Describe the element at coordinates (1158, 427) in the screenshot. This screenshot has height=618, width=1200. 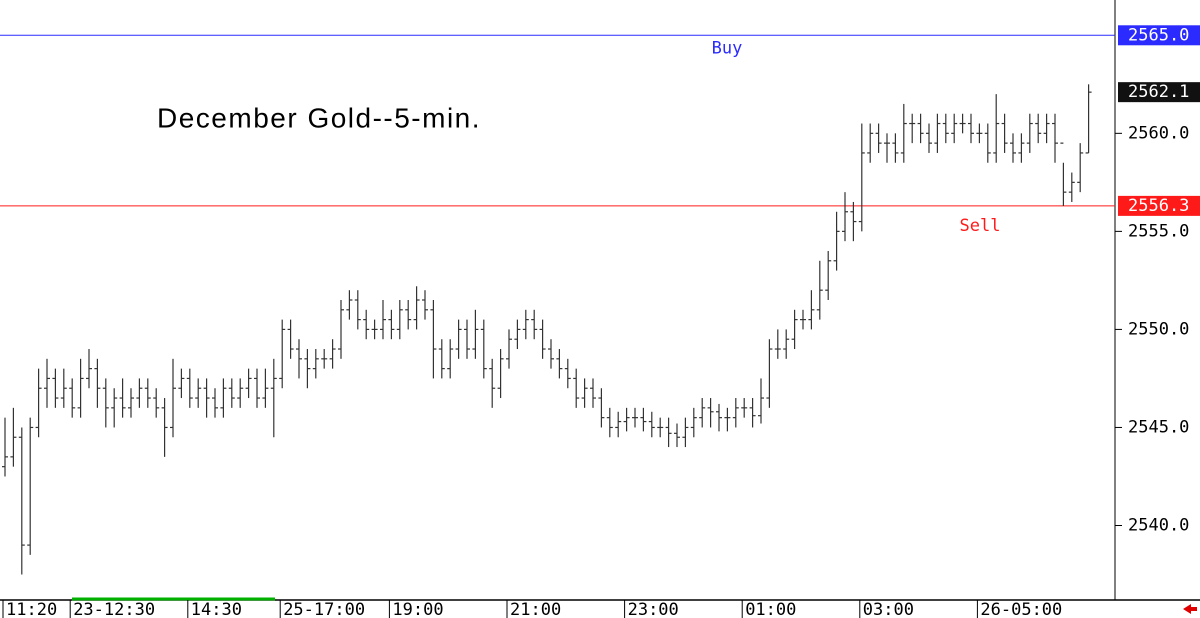
I see `y-tick-label: 2545.0` at that location.